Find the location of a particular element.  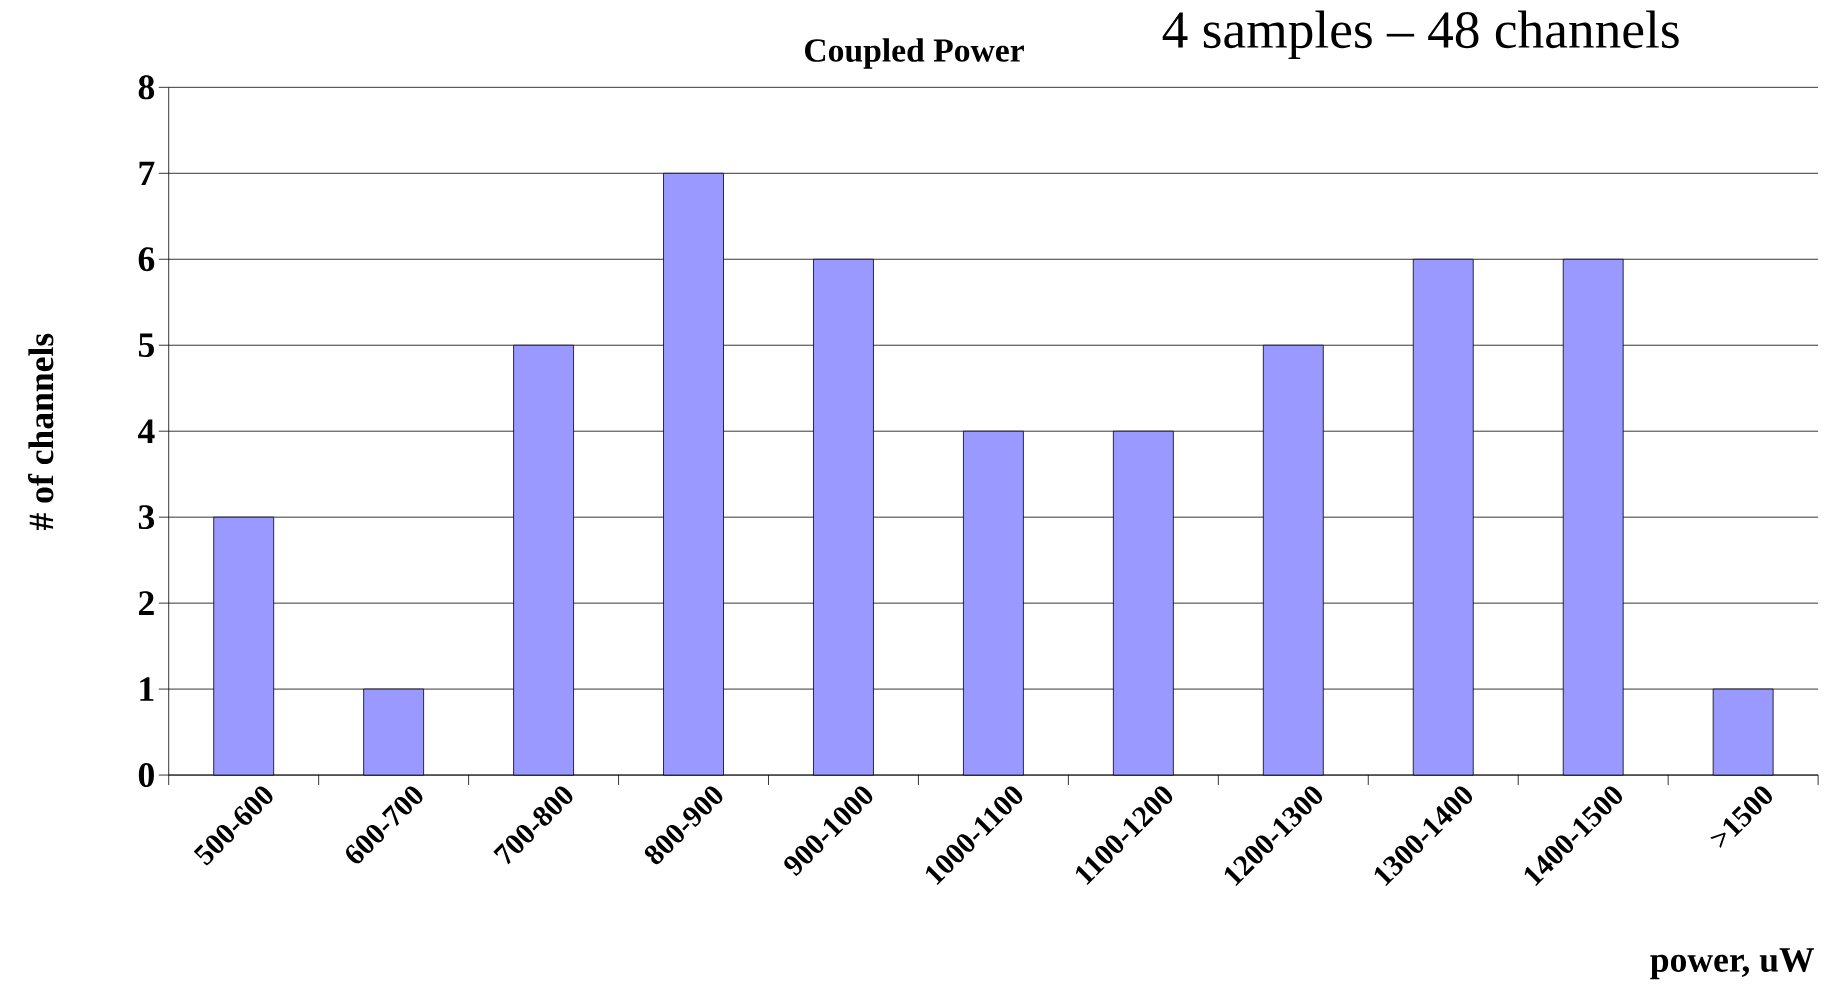

y-tick-label: 5 is located at coordinates (146, 345).